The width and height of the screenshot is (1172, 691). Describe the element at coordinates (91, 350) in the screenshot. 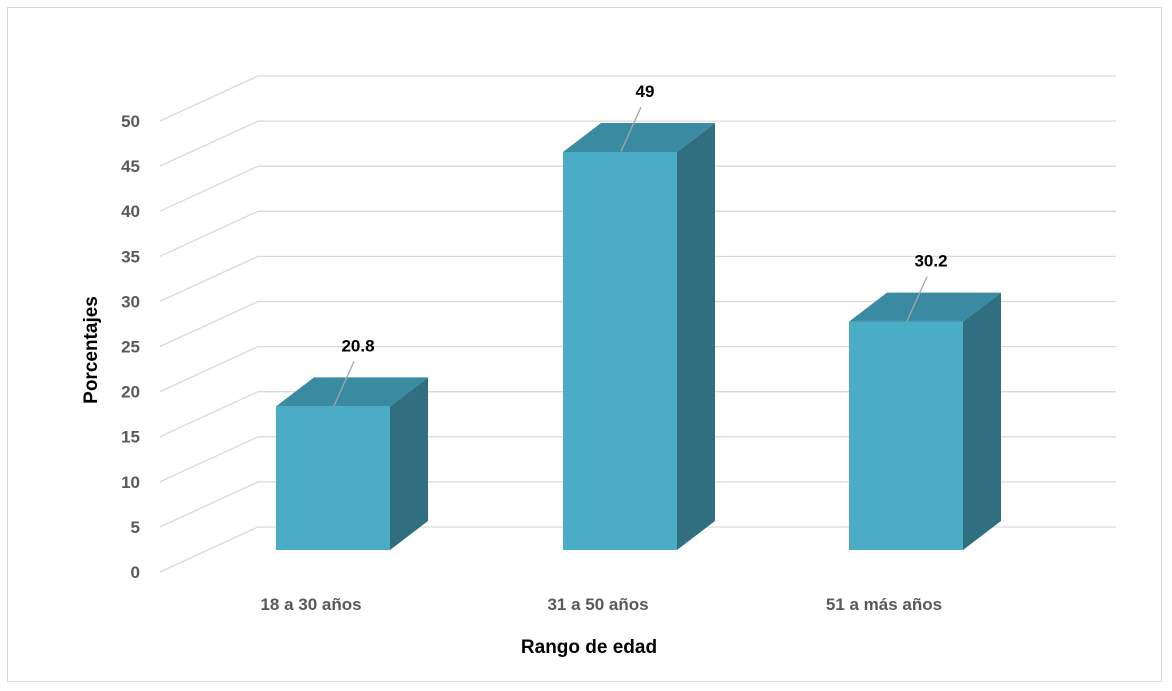

I see `y-axis-title: Porcentajes` at that location.